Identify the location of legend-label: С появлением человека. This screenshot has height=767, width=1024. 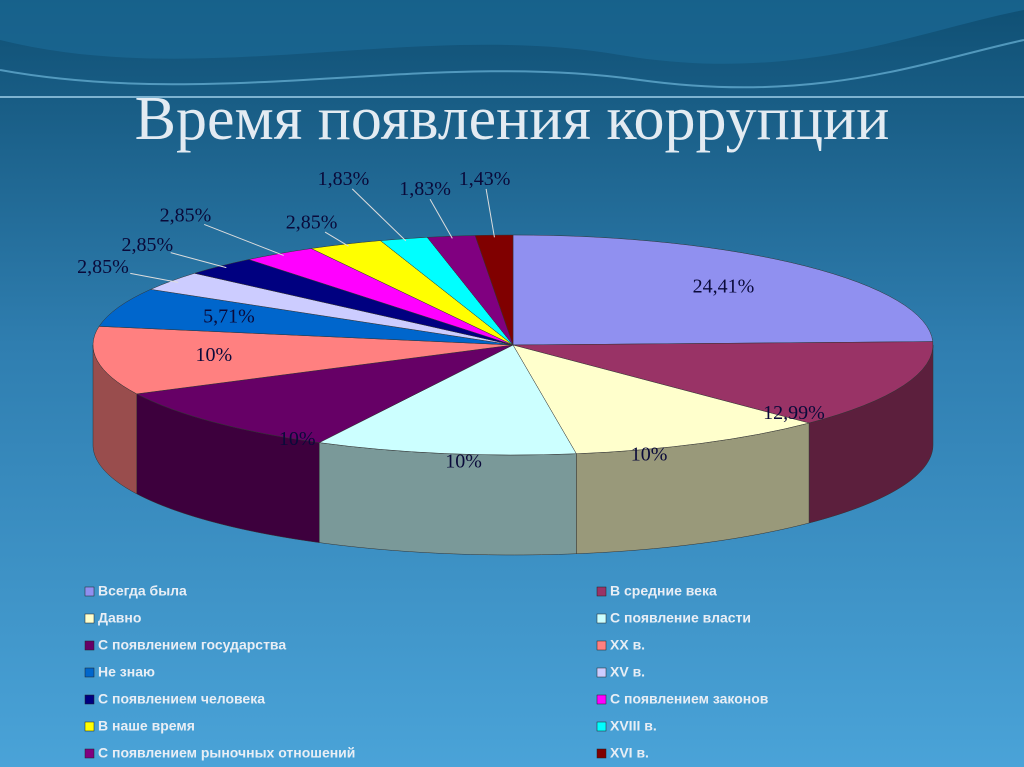
(181, 699).